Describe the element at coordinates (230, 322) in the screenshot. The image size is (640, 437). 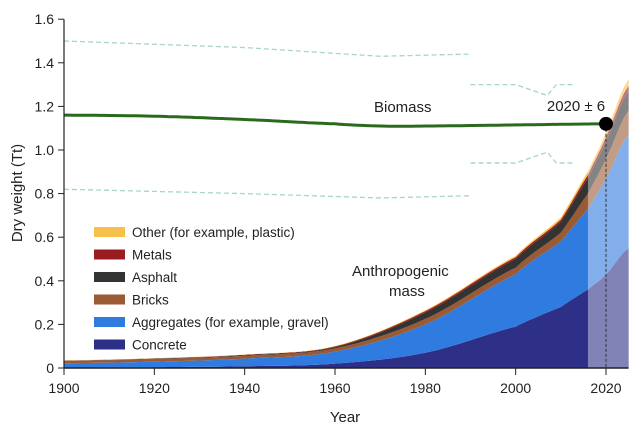
I see `legend-label: Aggregates (for example, gravel)` at that location.